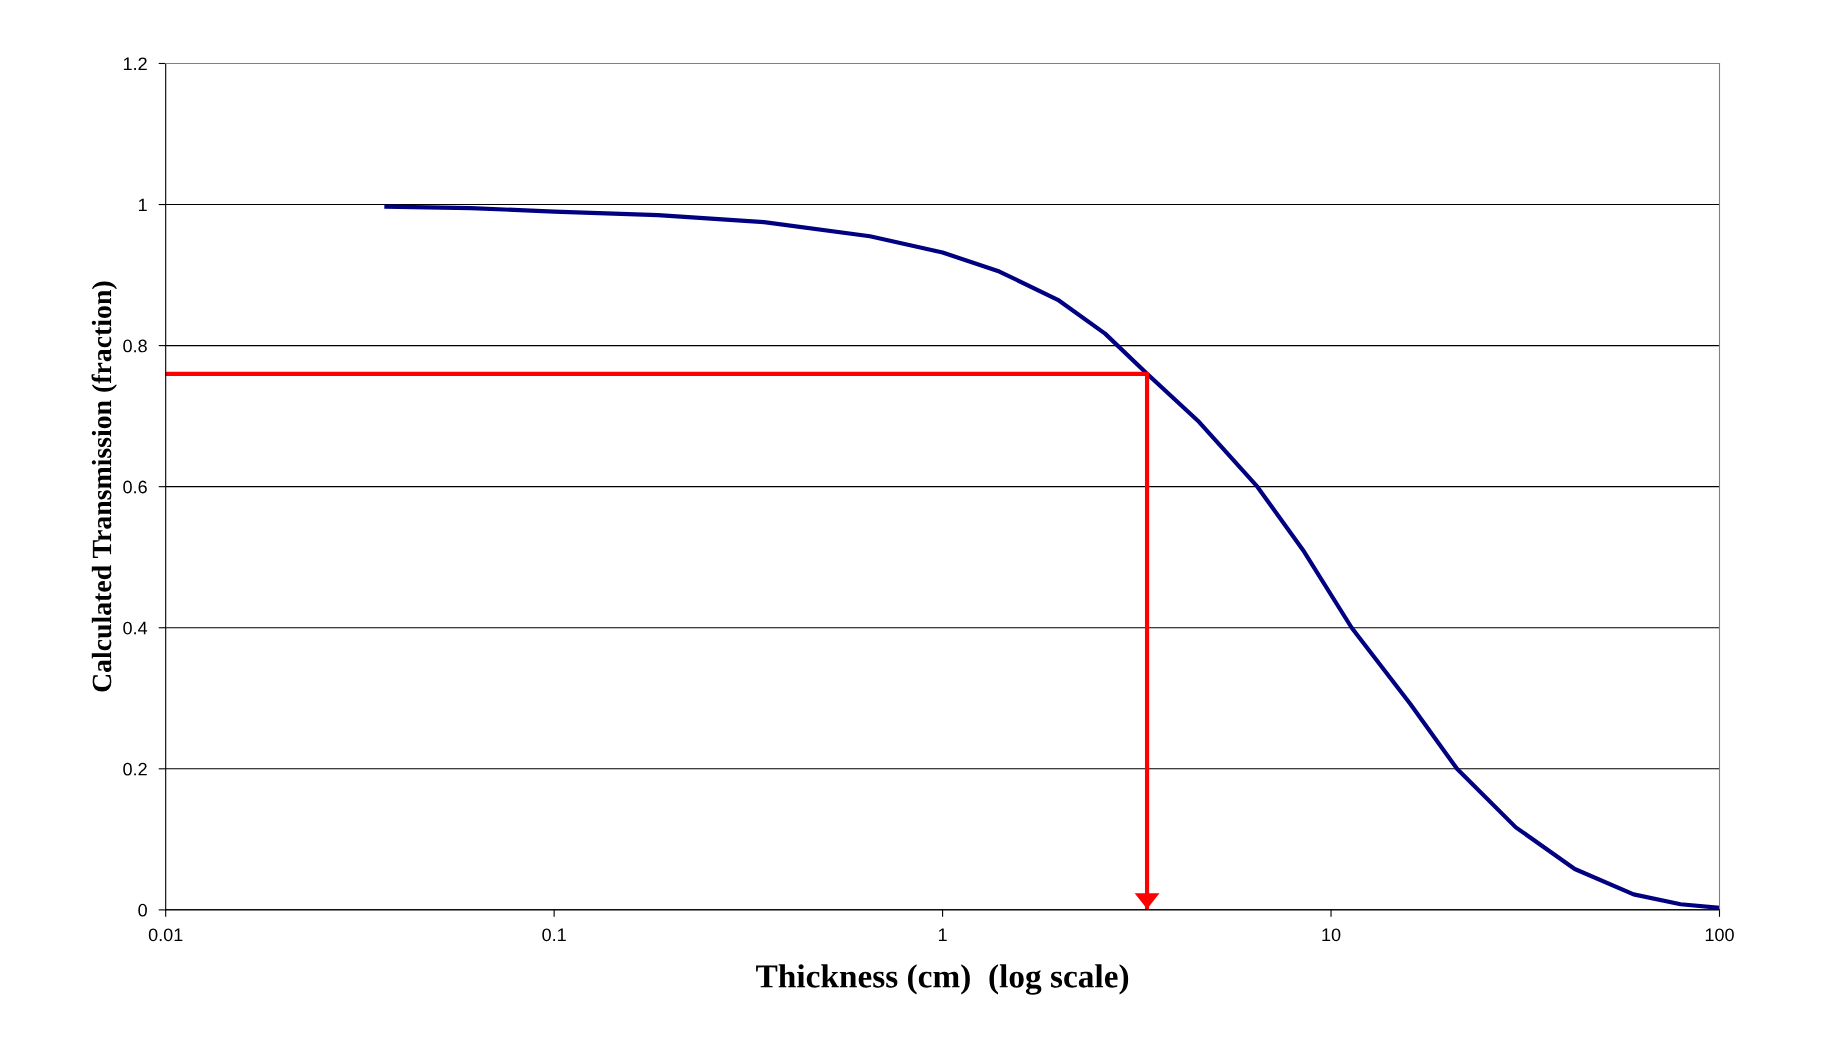 This screenshot has height=1058, width=1841. Describe the element at coordinates (135, 487) in the screenshot. I see `y-tick-label: 0.6` at that location.